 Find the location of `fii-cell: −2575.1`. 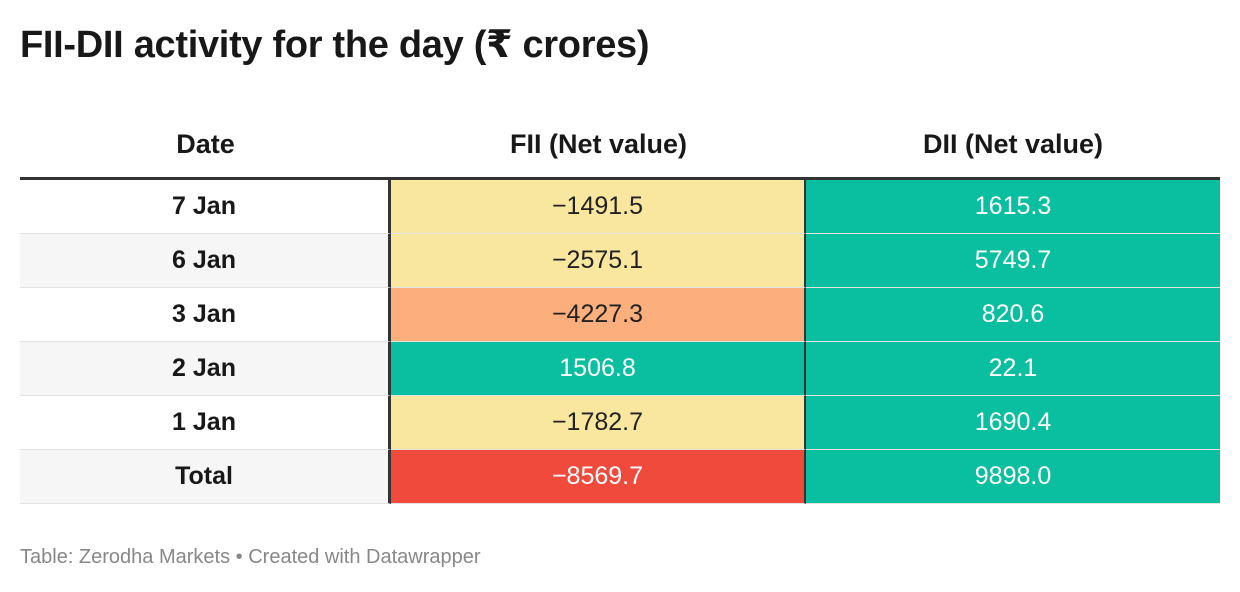

fii-cell: −2575.1 is located at coordinates (598, 261).